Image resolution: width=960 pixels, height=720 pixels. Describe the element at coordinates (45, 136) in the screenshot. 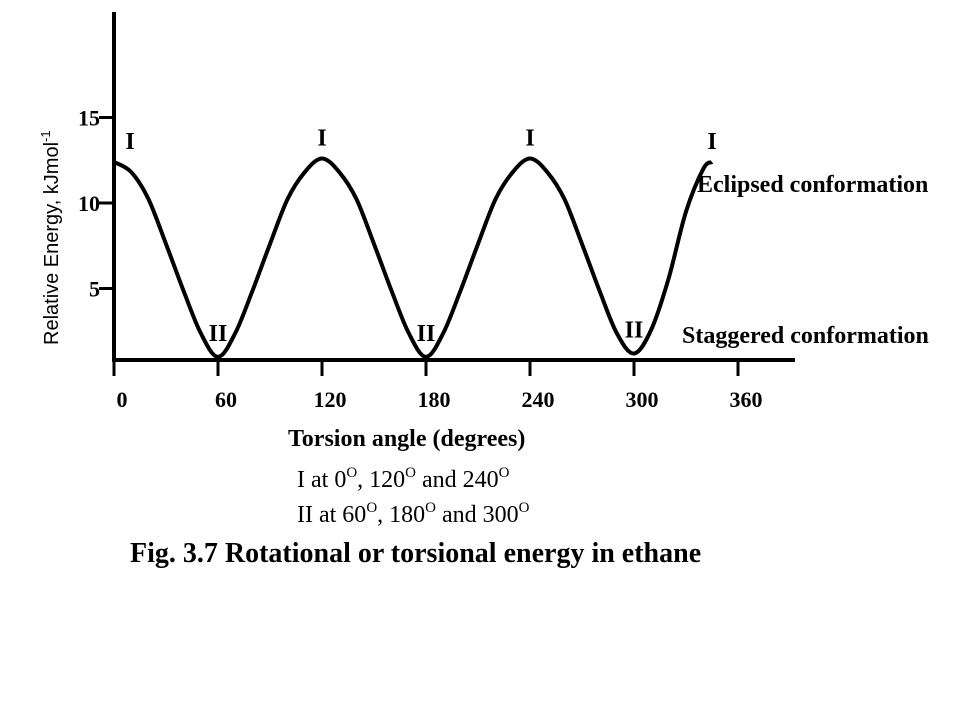

I see `y-axis-label-superscript: -1` at that location.